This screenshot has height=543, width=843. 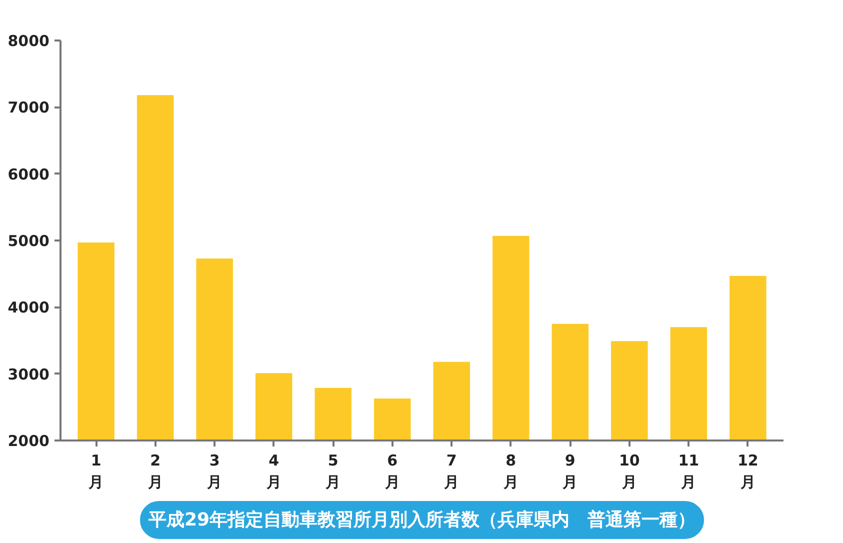 What do you see at coordinates (29, 307) in the screenshot?
I see `y-tick-label: 4000` at bounding box center [29, 307].